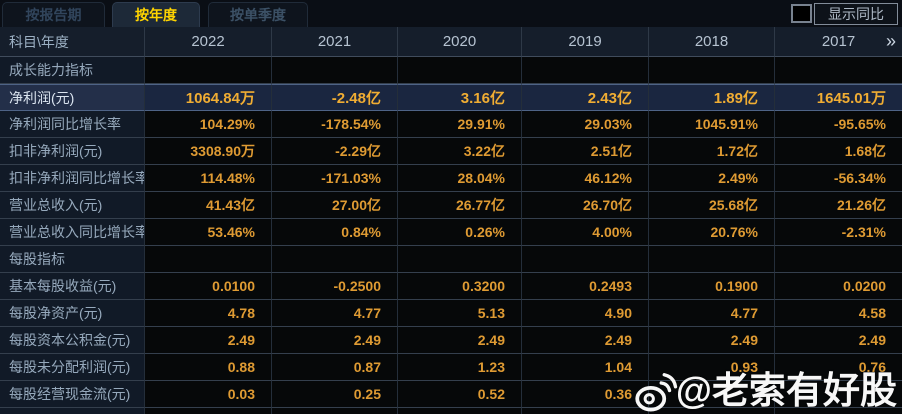 This screenshot has height=414, width=902. What do you see at coordinates (838, 313) in the screenshot?
I see `cell-2017: 4.58` at bounding box center [838, 313].